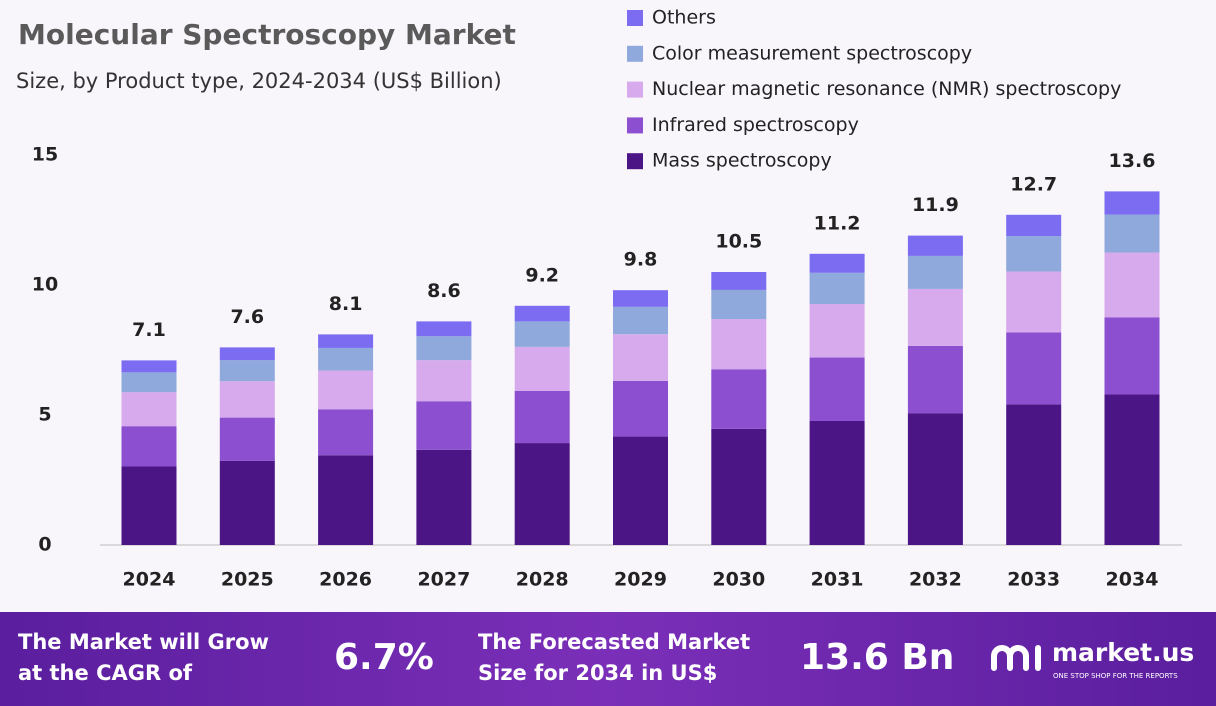 Image resolution: width=1216 pixels, height=706 pixels. Describe the element at coordinates (247, 580) in the screenshot. I see `x-tick-label: 2025` at that location.